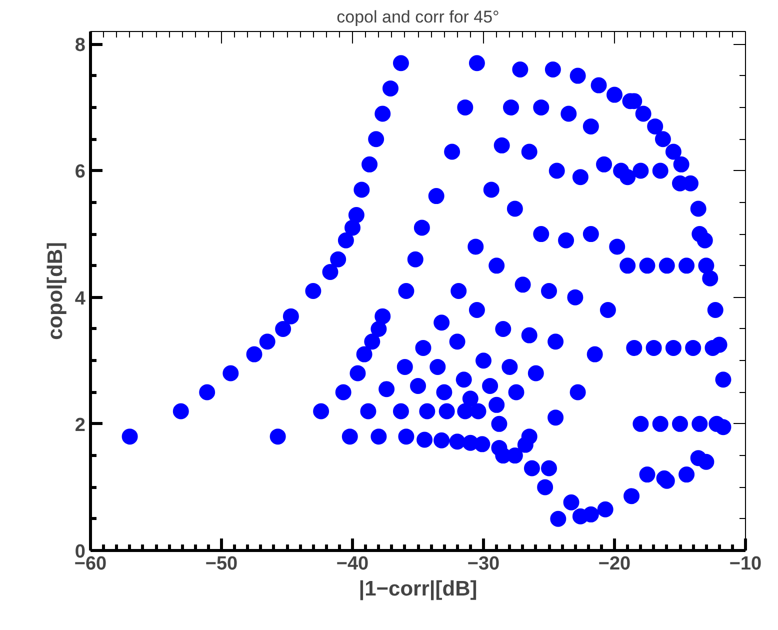  Describe the element at coordinates (55, 291) in the screenshot. I see `y-axis-title: copol[dB]` at that location.